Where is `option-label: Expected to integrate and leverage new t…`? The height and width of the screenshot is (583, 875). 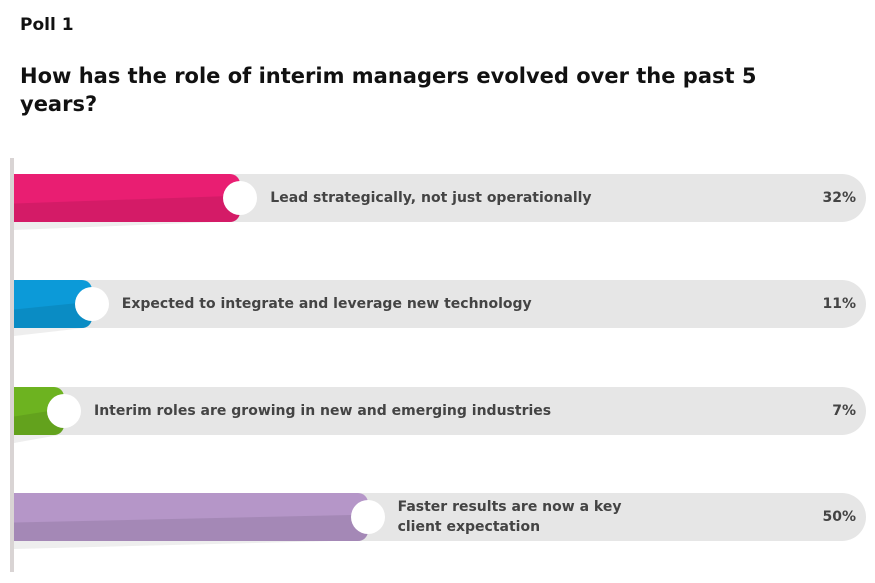 option-label: Expected to integrate and leverage new t… is located at coordinates (326, 304).